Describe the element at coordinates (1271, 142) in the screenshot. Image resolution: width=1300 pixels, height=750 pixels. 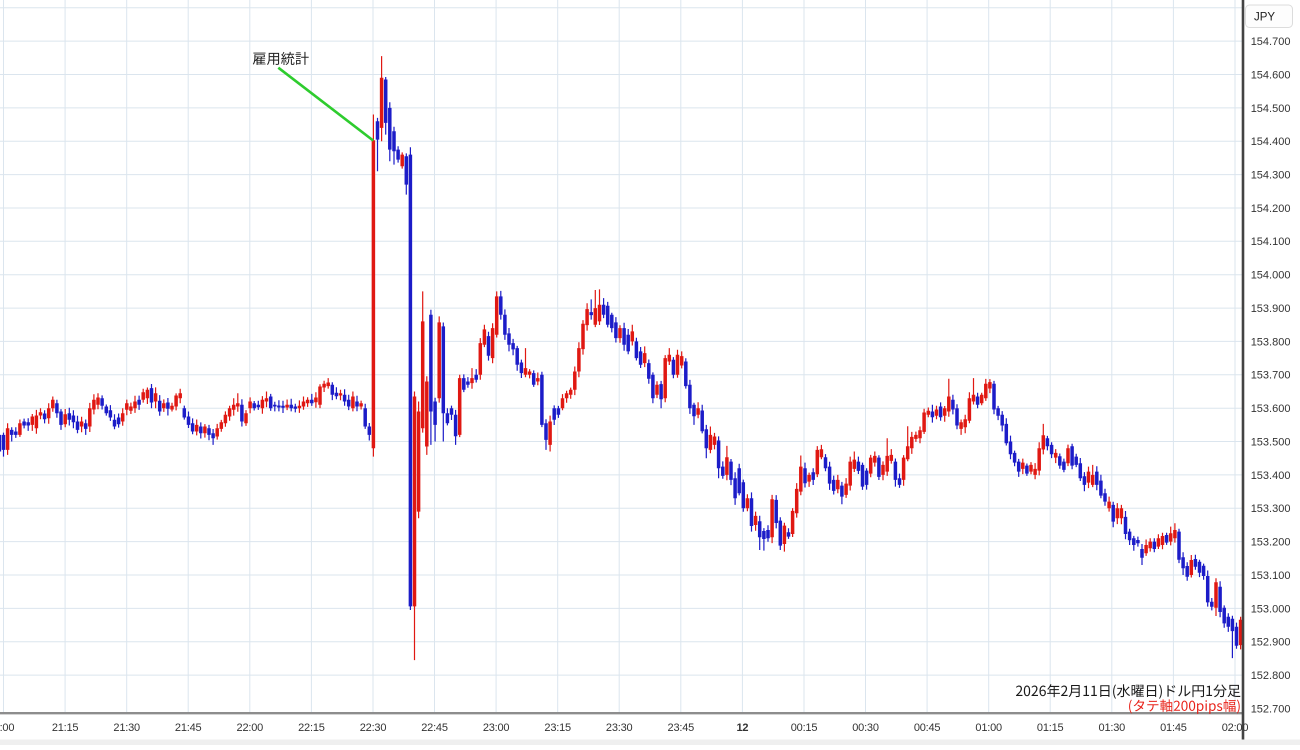
I see `svg-text: 154.400` at that location.